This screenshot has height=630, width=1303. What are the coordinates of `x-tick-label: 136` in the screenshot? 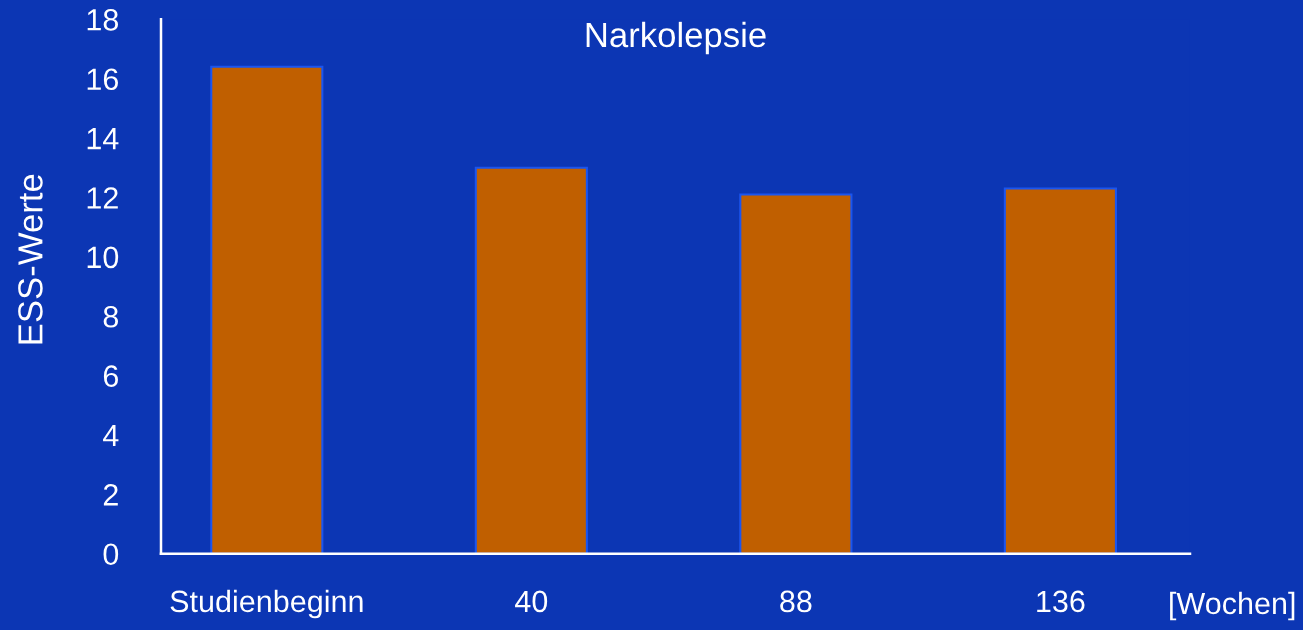 It's located at (1061, 601).